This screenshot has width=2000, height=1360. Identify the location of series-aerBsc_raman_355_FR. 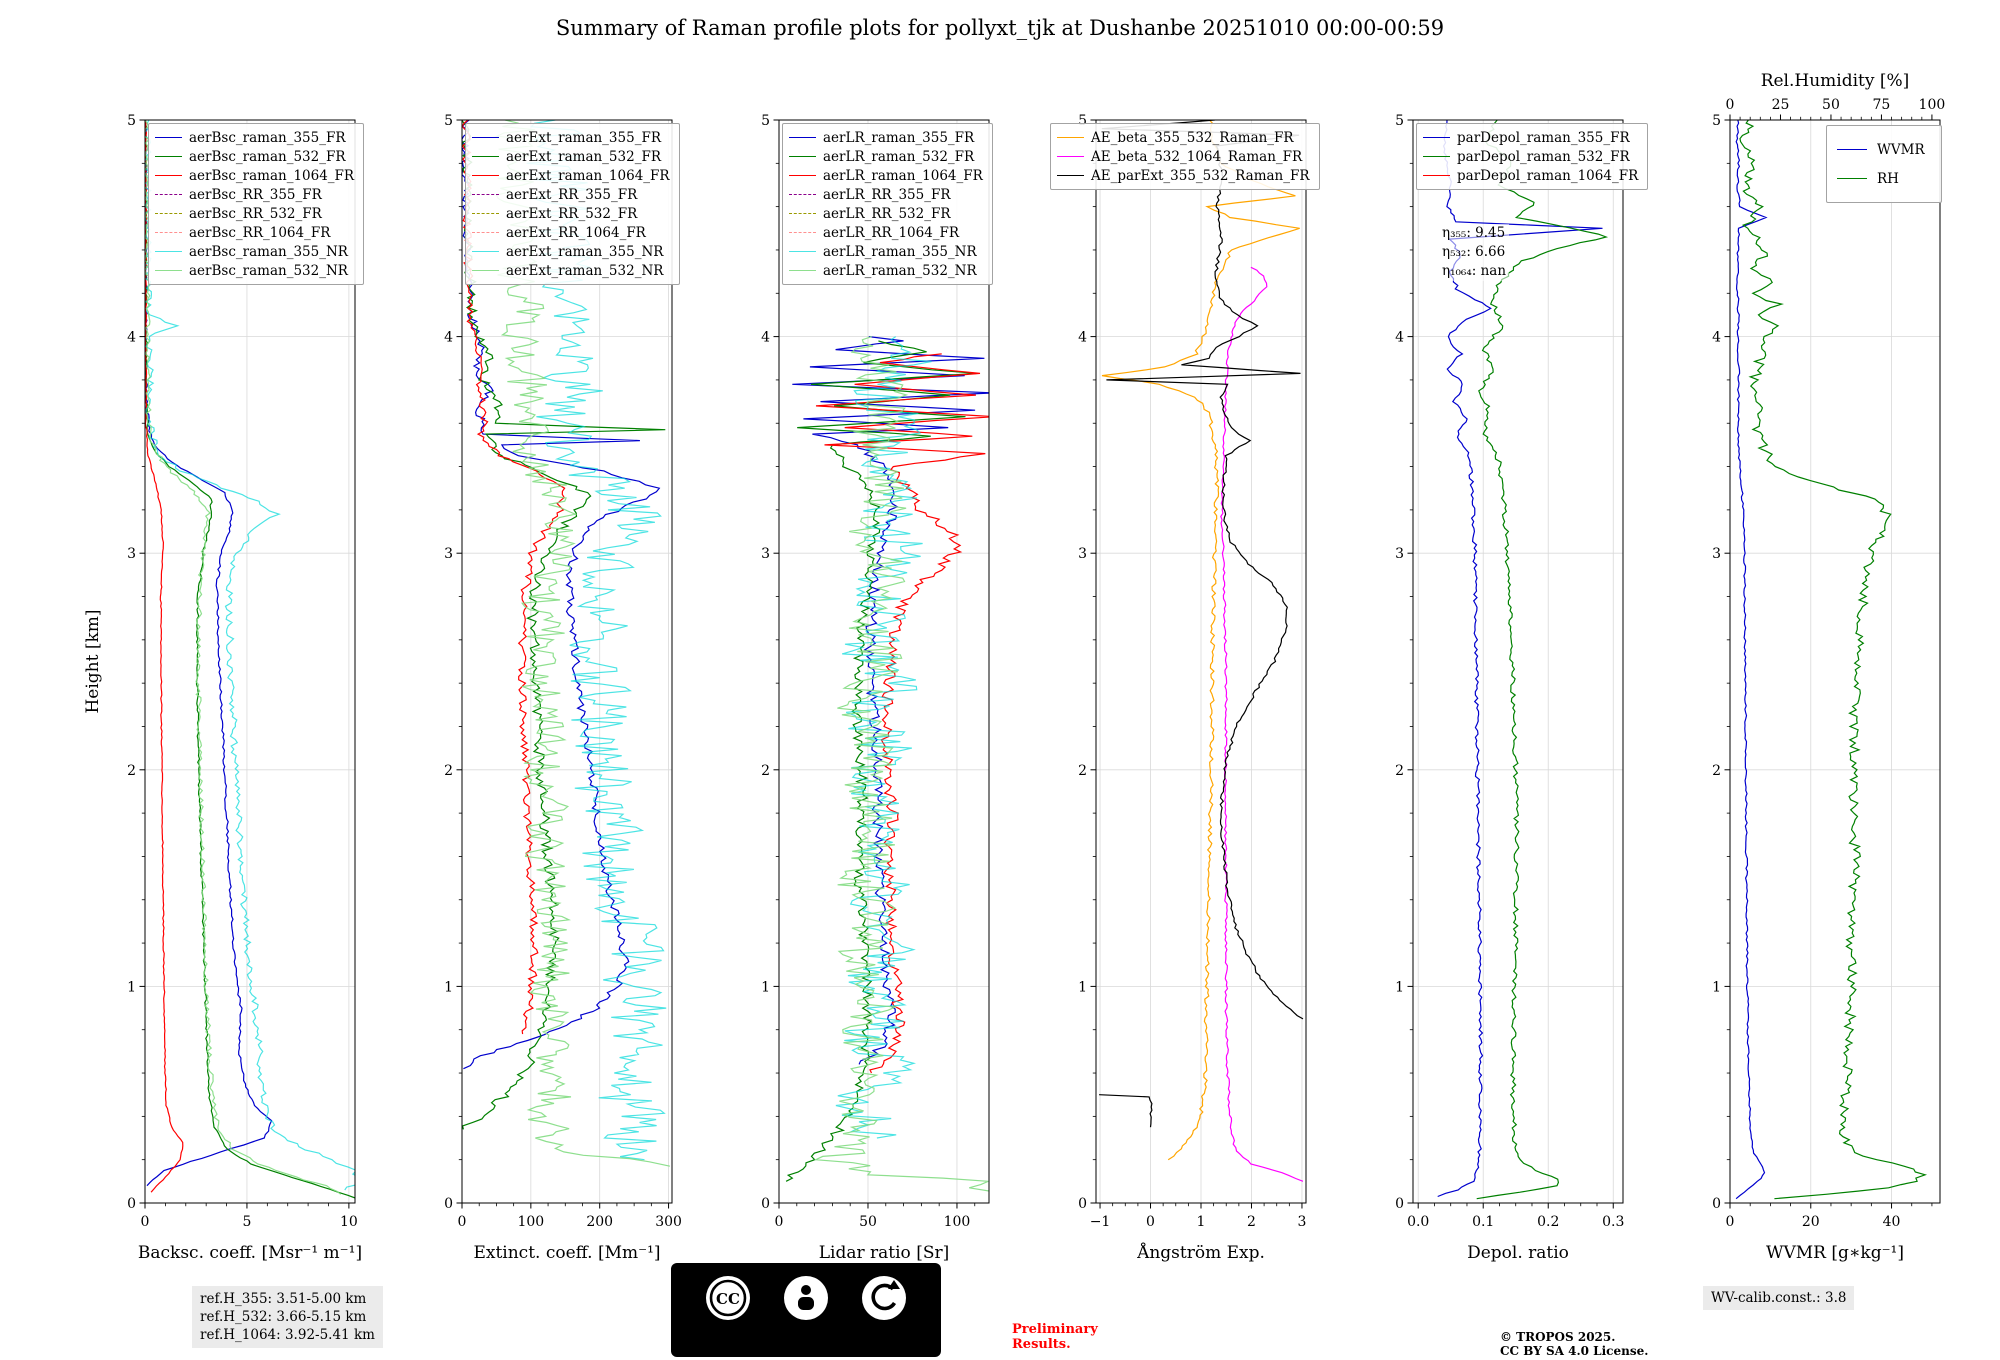
(209, 653).